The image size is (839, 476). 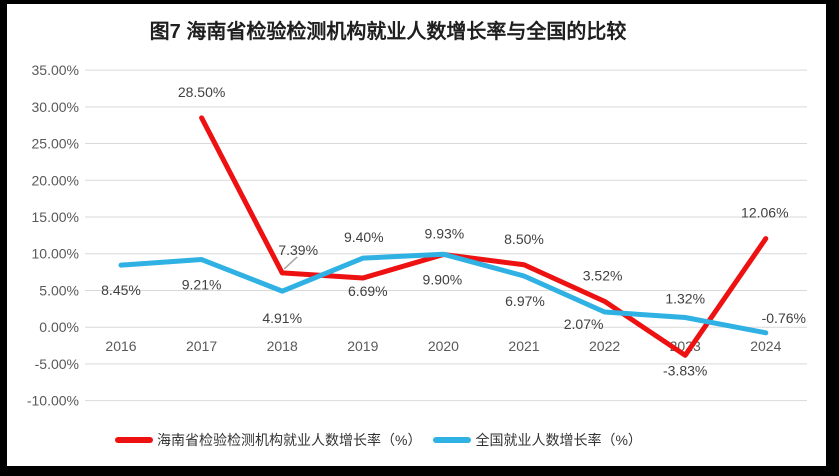 What do you see at coordinates (55, 180) in the screenshot?
I see `y-axis-tick-label: 20.00%` at bounding box center [55, 180].